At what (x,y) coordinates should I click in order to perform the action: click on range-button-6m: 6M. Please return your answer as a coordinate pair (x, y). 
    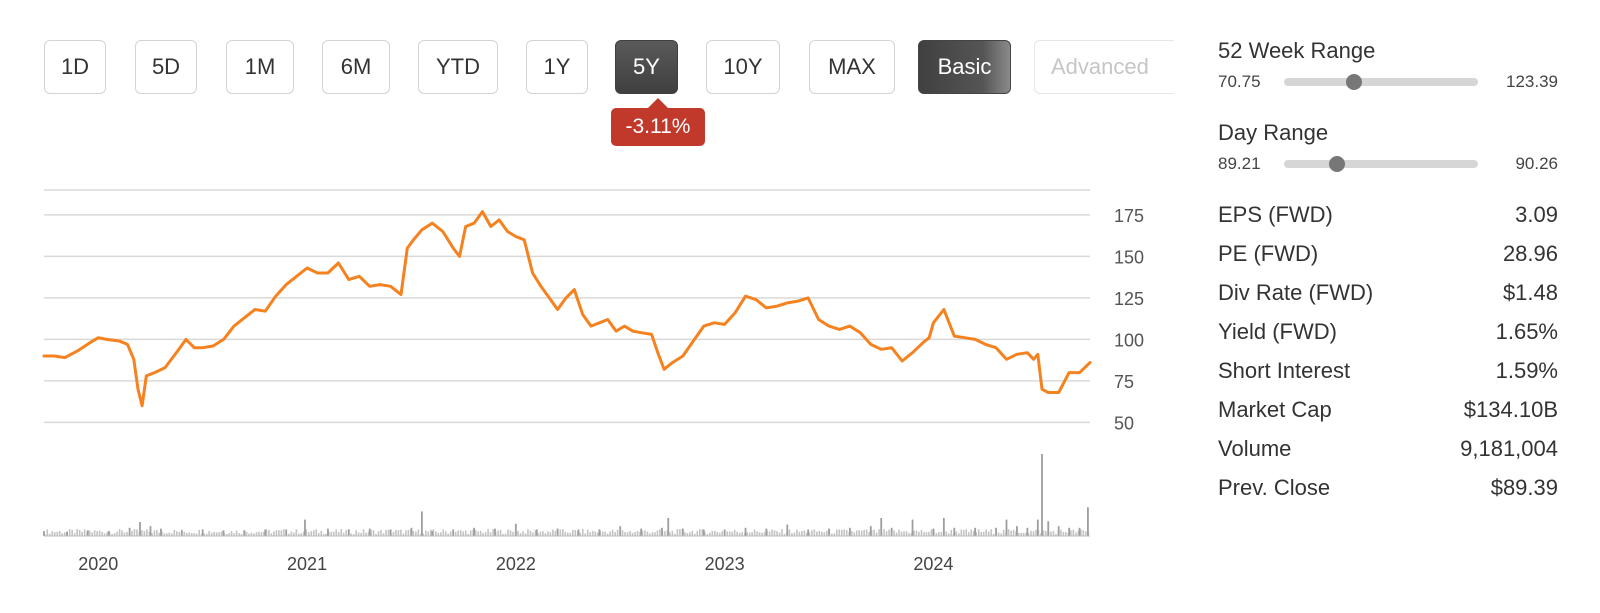
    Looking at the image, I should click on (356, 67).